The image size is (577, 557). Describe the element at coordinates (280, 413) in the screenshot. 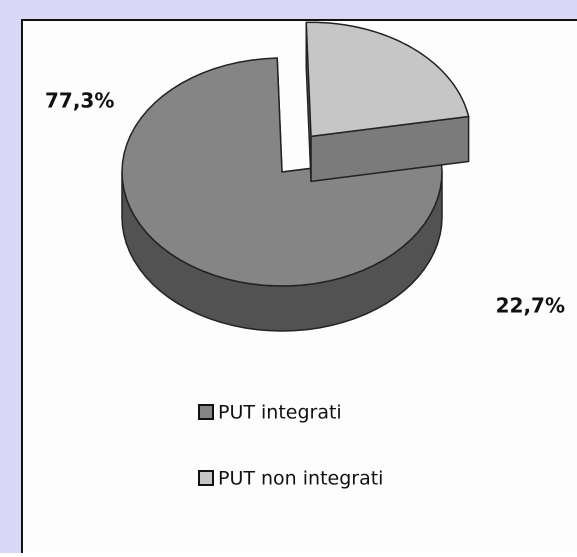

I see `legend-label: PUT integrati` at that location.